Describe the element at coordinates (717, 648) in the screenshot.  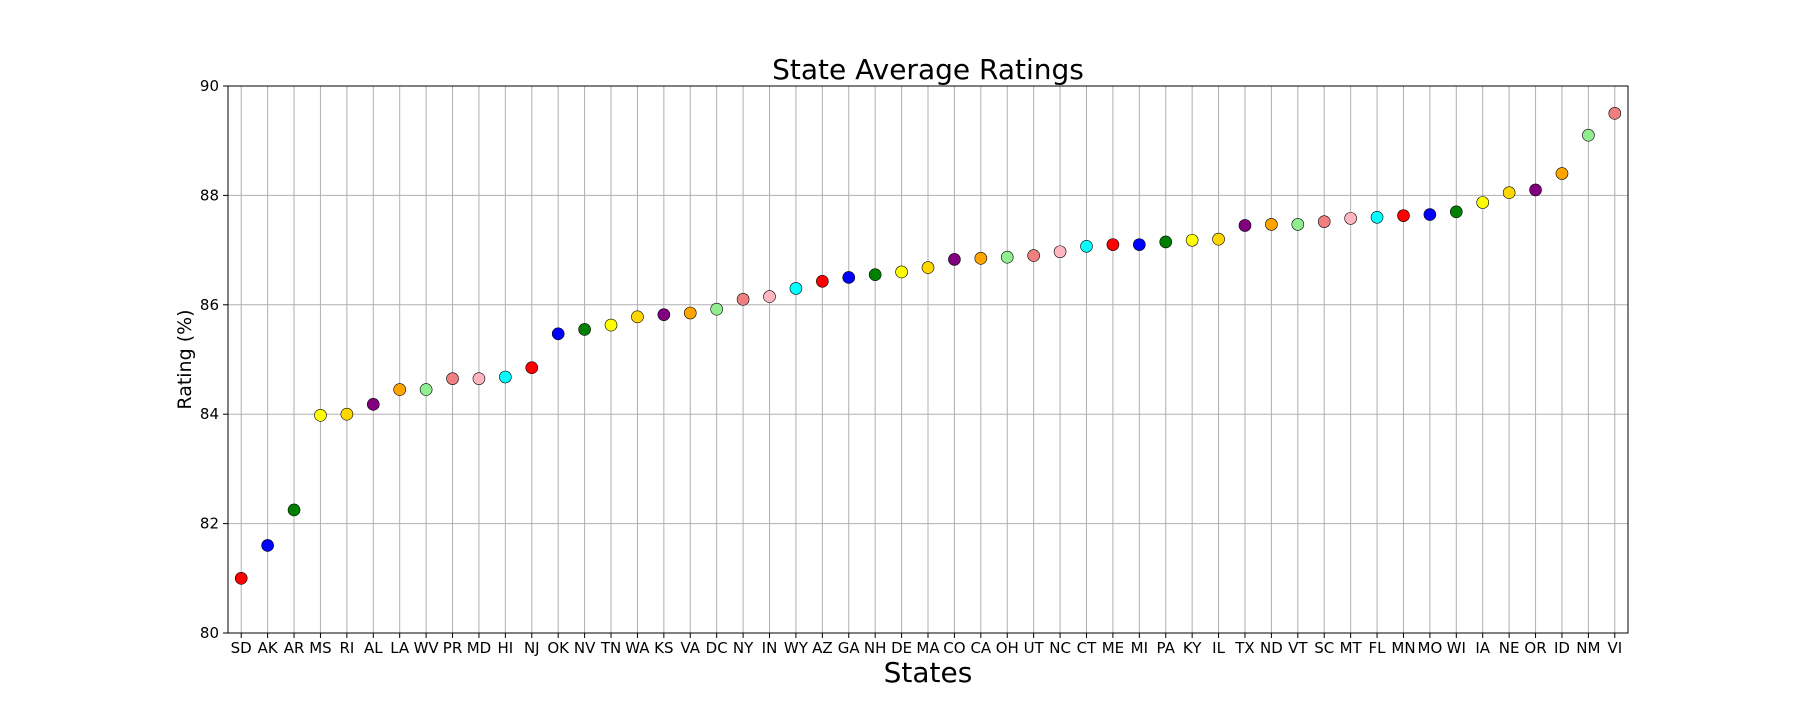
I see `x-tick-label-dc: DC` at that location.